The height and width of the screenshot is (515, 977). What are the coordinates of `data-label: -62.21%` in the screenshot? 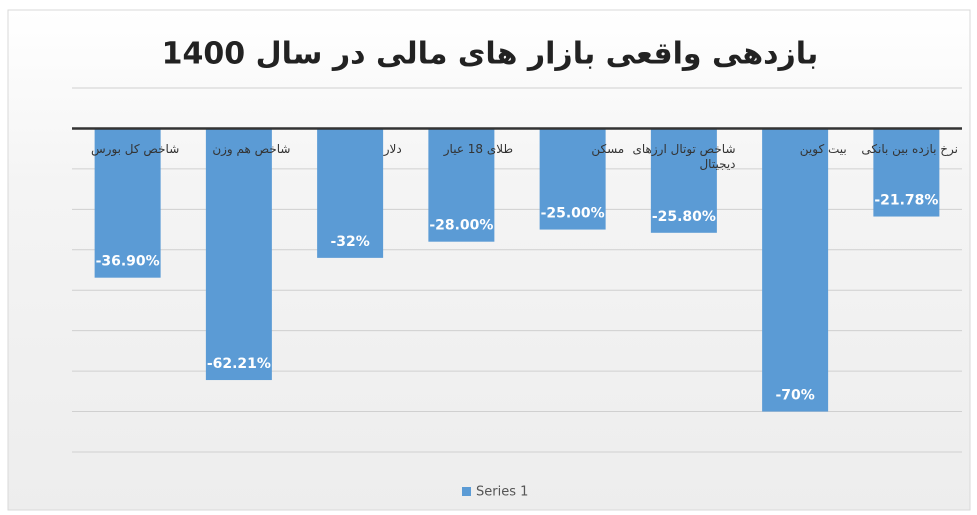 It's located at (239, 364).